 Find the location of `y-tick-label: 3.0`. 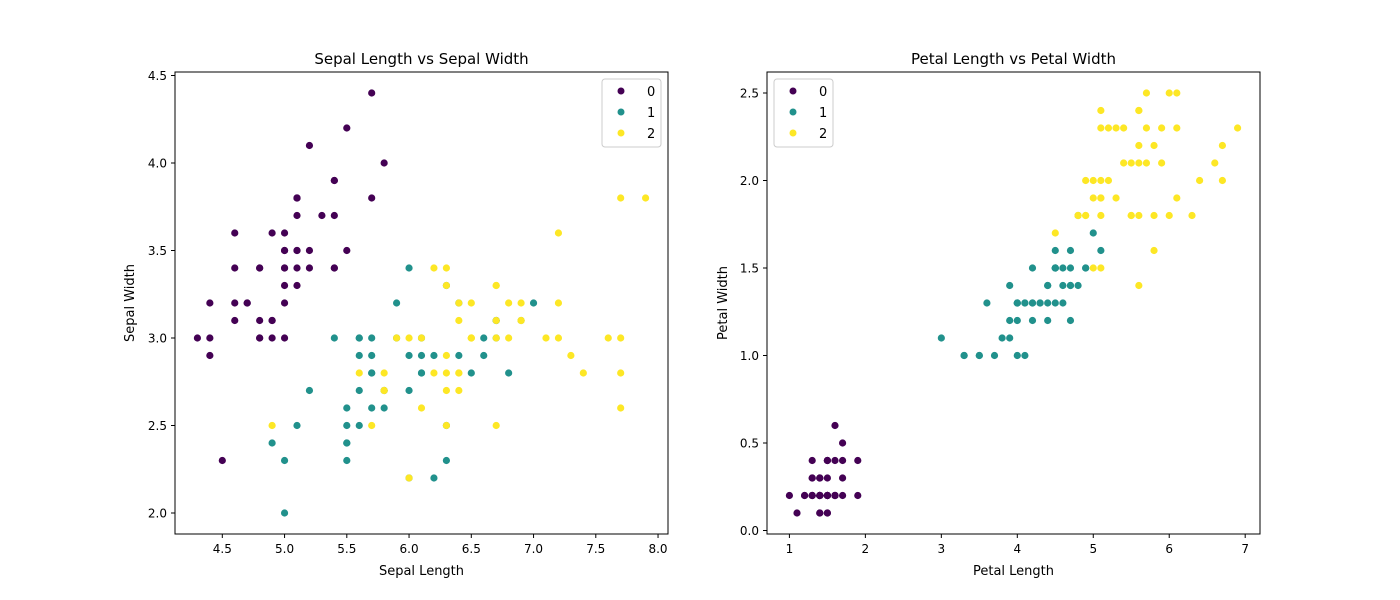

y-tick-label: 3.0 is located at coordinates (157, 339).